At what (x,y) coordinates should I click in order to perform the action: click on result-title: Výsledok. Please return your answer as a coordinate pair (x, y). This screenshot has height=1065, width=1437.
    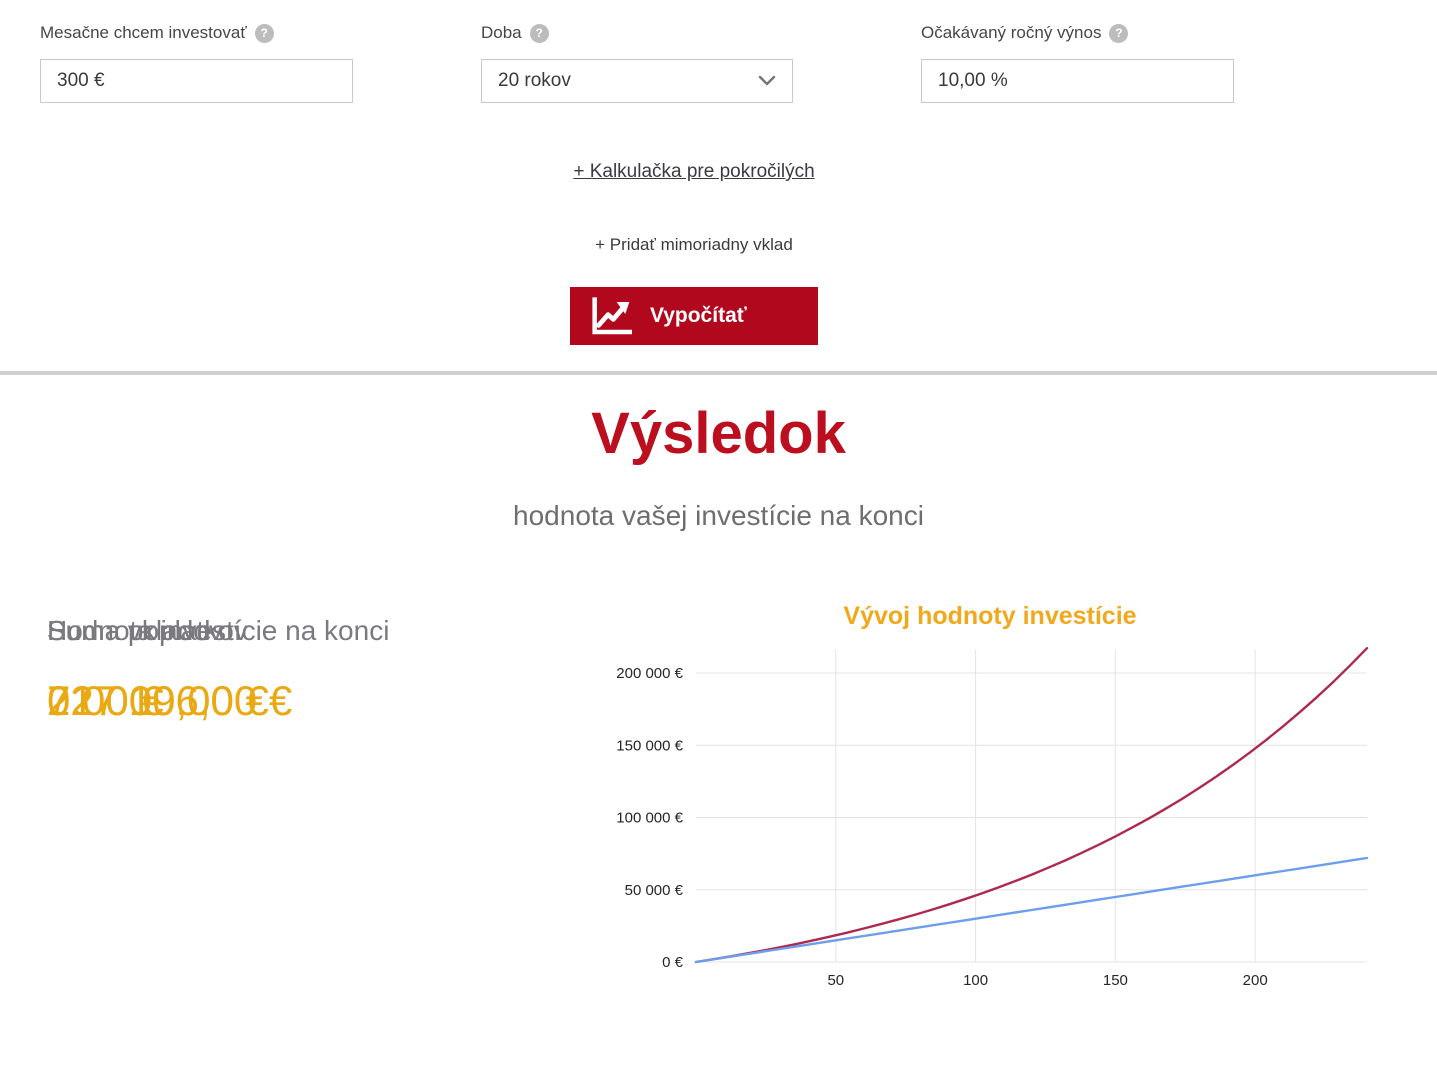
    Looking at the image, I should click on (718, 433).